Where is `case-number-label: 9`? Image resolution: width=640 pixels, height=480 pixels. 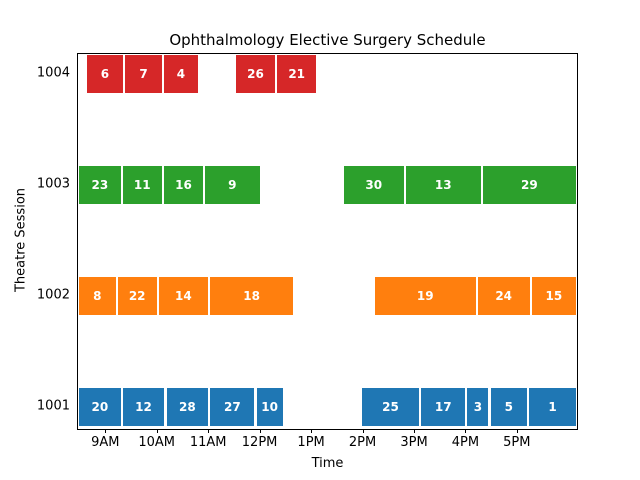 case-number-label: 9 is located at coordinates (232, 185).